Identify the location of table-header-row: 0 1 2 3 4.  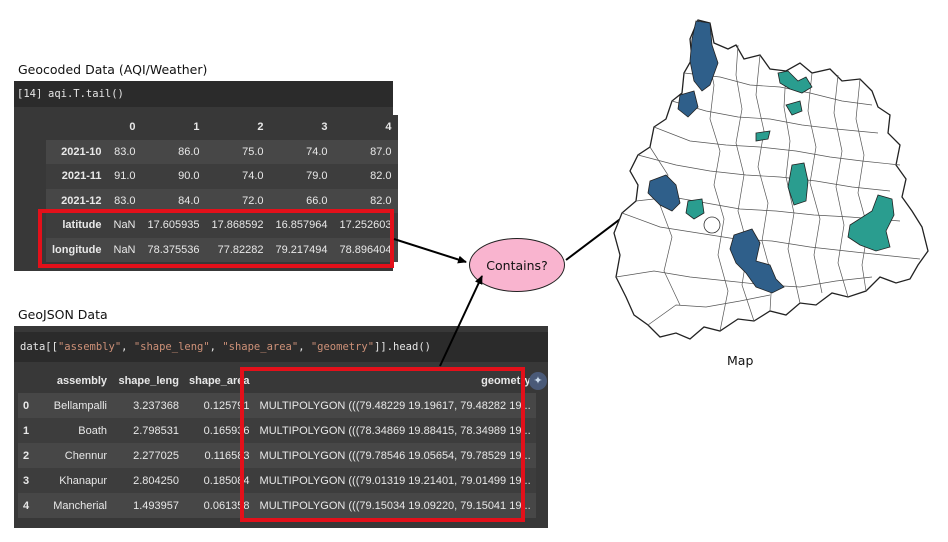
(222, 127).